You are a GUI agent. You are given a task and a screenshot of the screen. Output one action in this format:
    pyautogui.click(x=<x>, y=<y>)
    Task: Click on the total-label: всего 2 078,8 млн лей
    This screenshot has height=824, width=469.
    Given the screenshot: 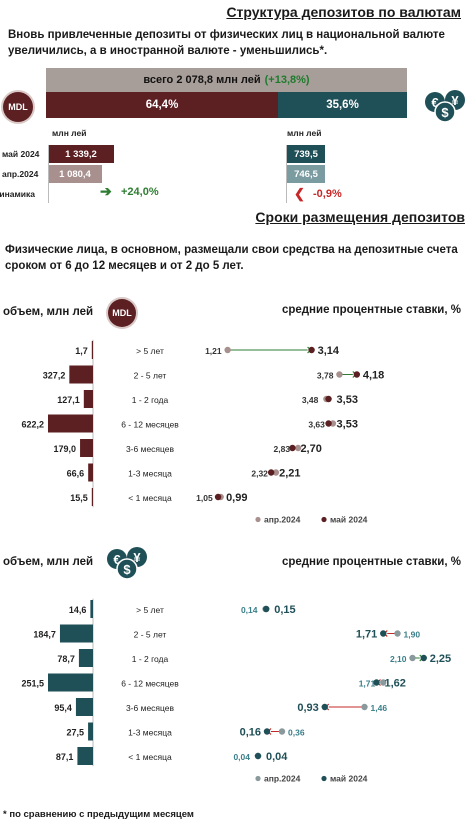 What is the action you would take?
    pyautogui.click(x=202, y=80)
    